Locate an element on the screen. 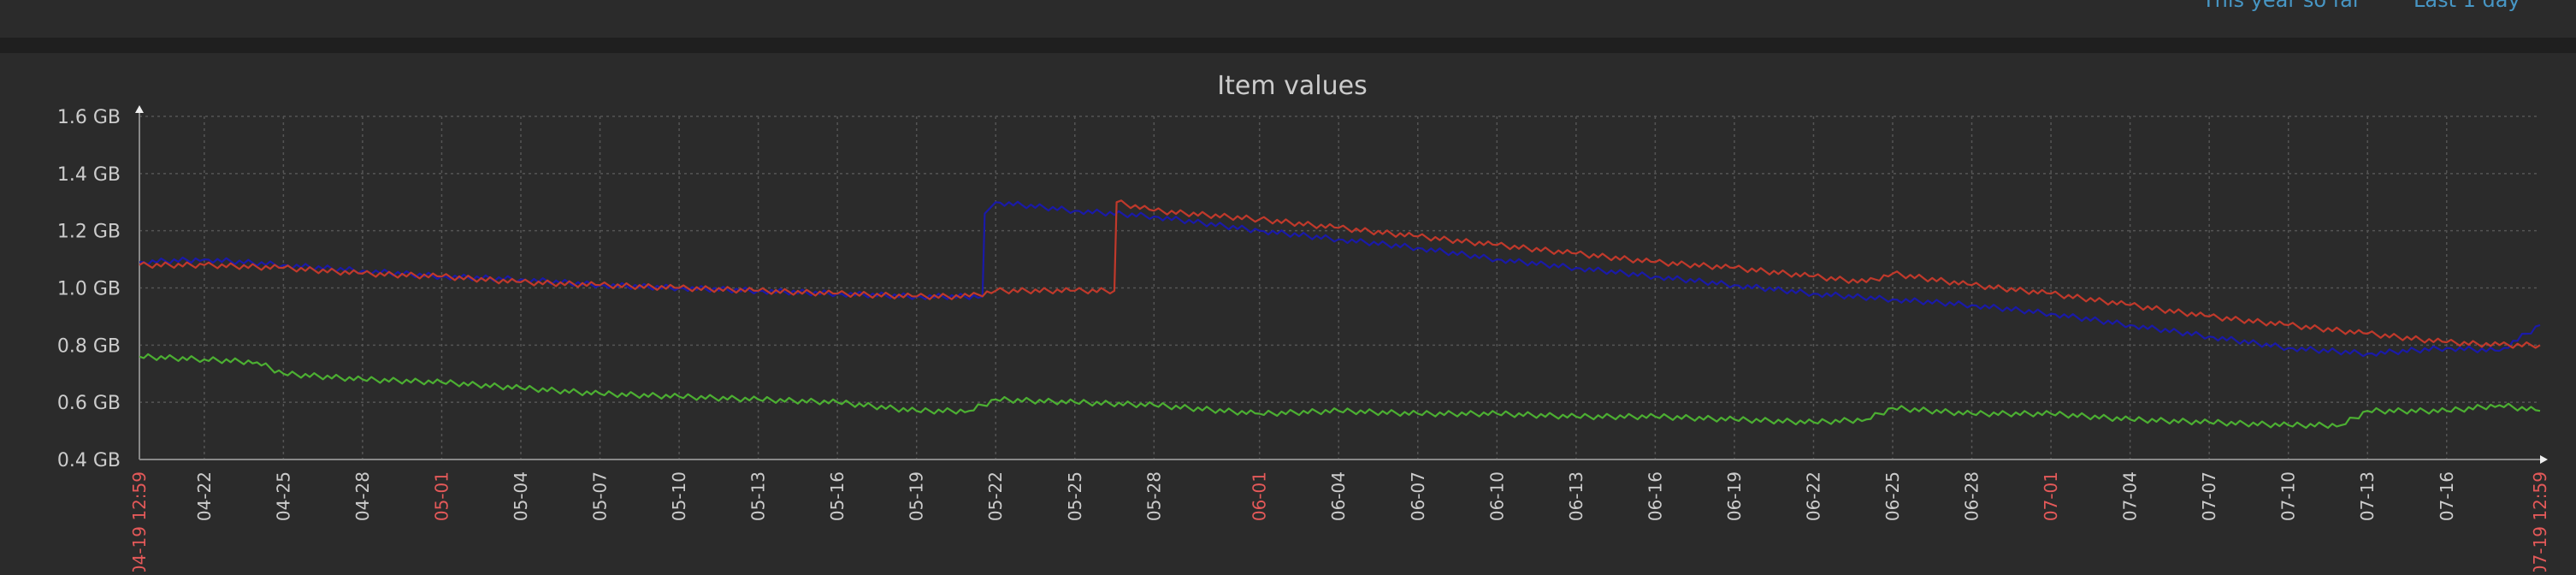 This screenshot has width=2576, height=575. y-tick-label: 1.6 GB is located at coordinates (89, 117).